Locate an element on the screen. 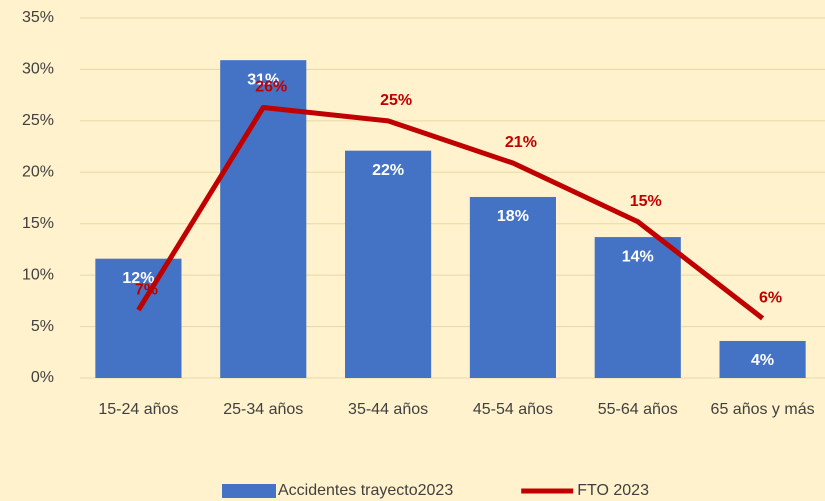  y-tick-label: 10% is located at coordinates (38, 274).